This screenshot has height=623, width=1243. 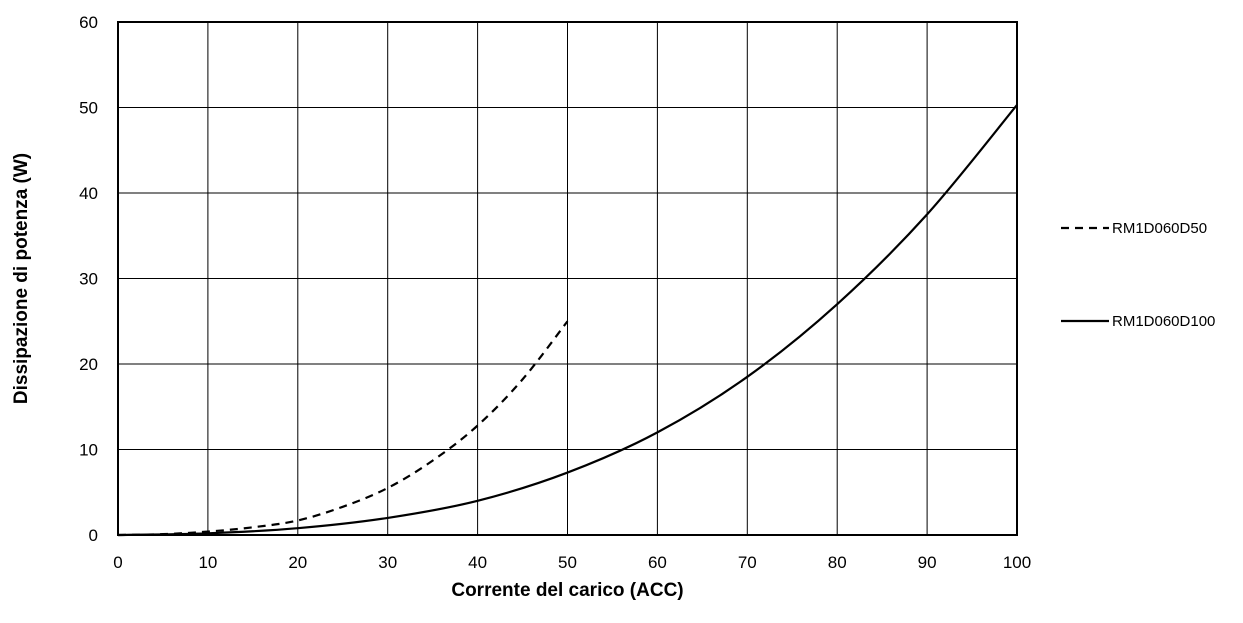 What do you see at coordinates (117, 562) in the screenshot?
I see `x-tick-label: 0` at bounding box center [117, 562].